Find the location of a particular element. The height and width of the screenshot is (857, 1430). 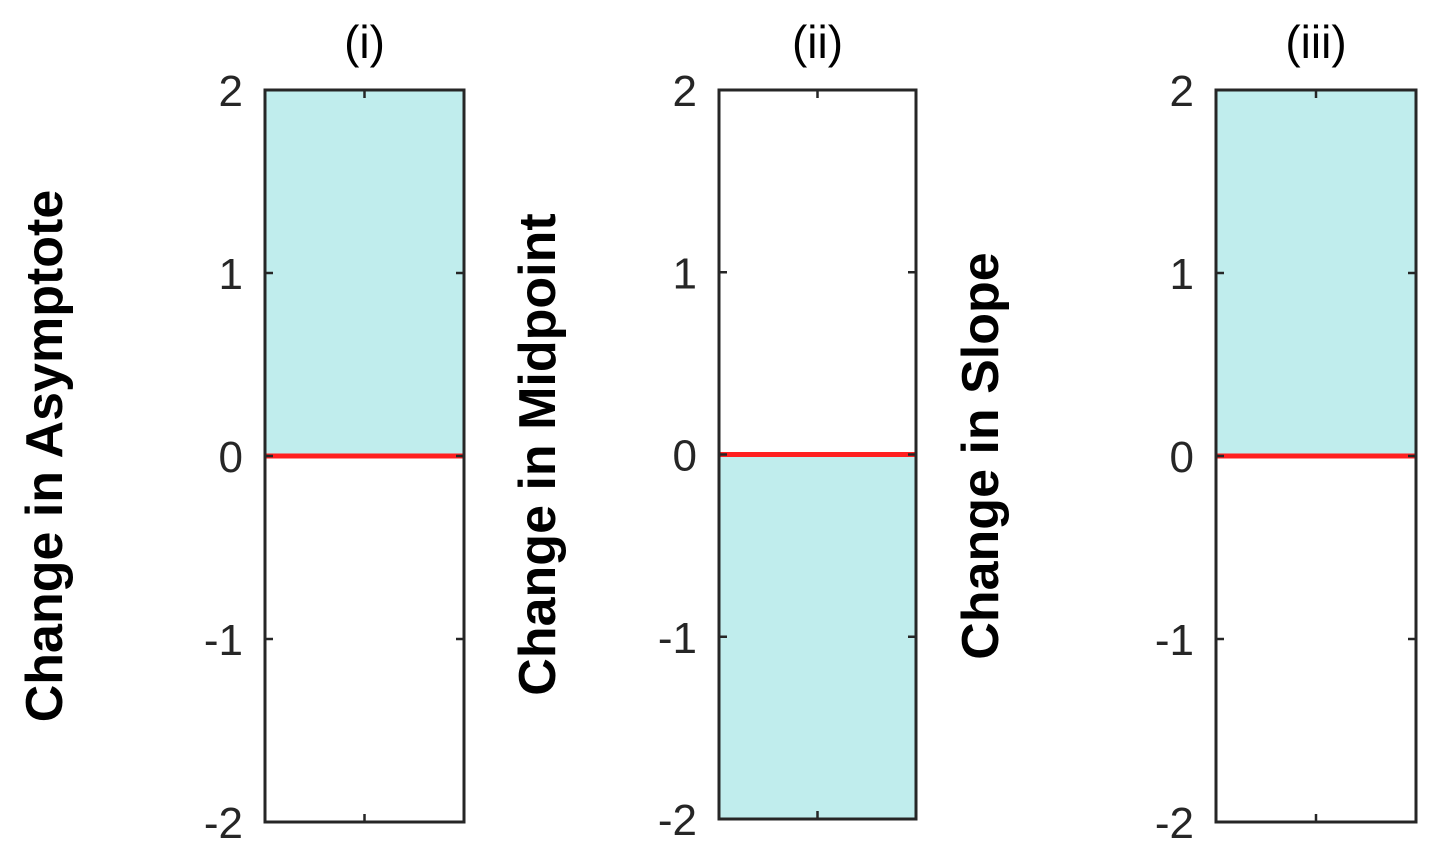

panel-title: (ii) is located at coordinates (817, 42).